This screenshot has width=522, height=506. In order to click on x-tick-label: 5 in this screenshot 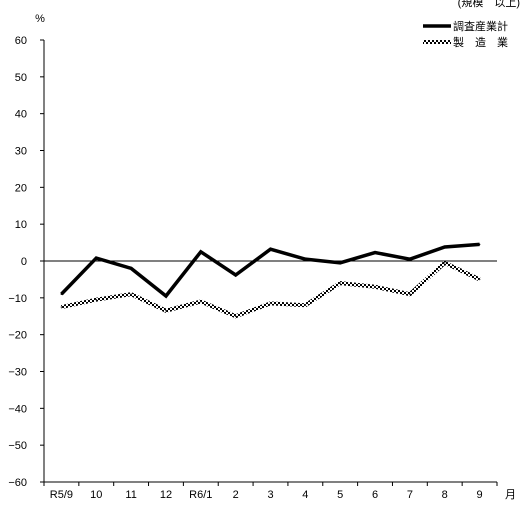, I will do `click(340, 495)`.